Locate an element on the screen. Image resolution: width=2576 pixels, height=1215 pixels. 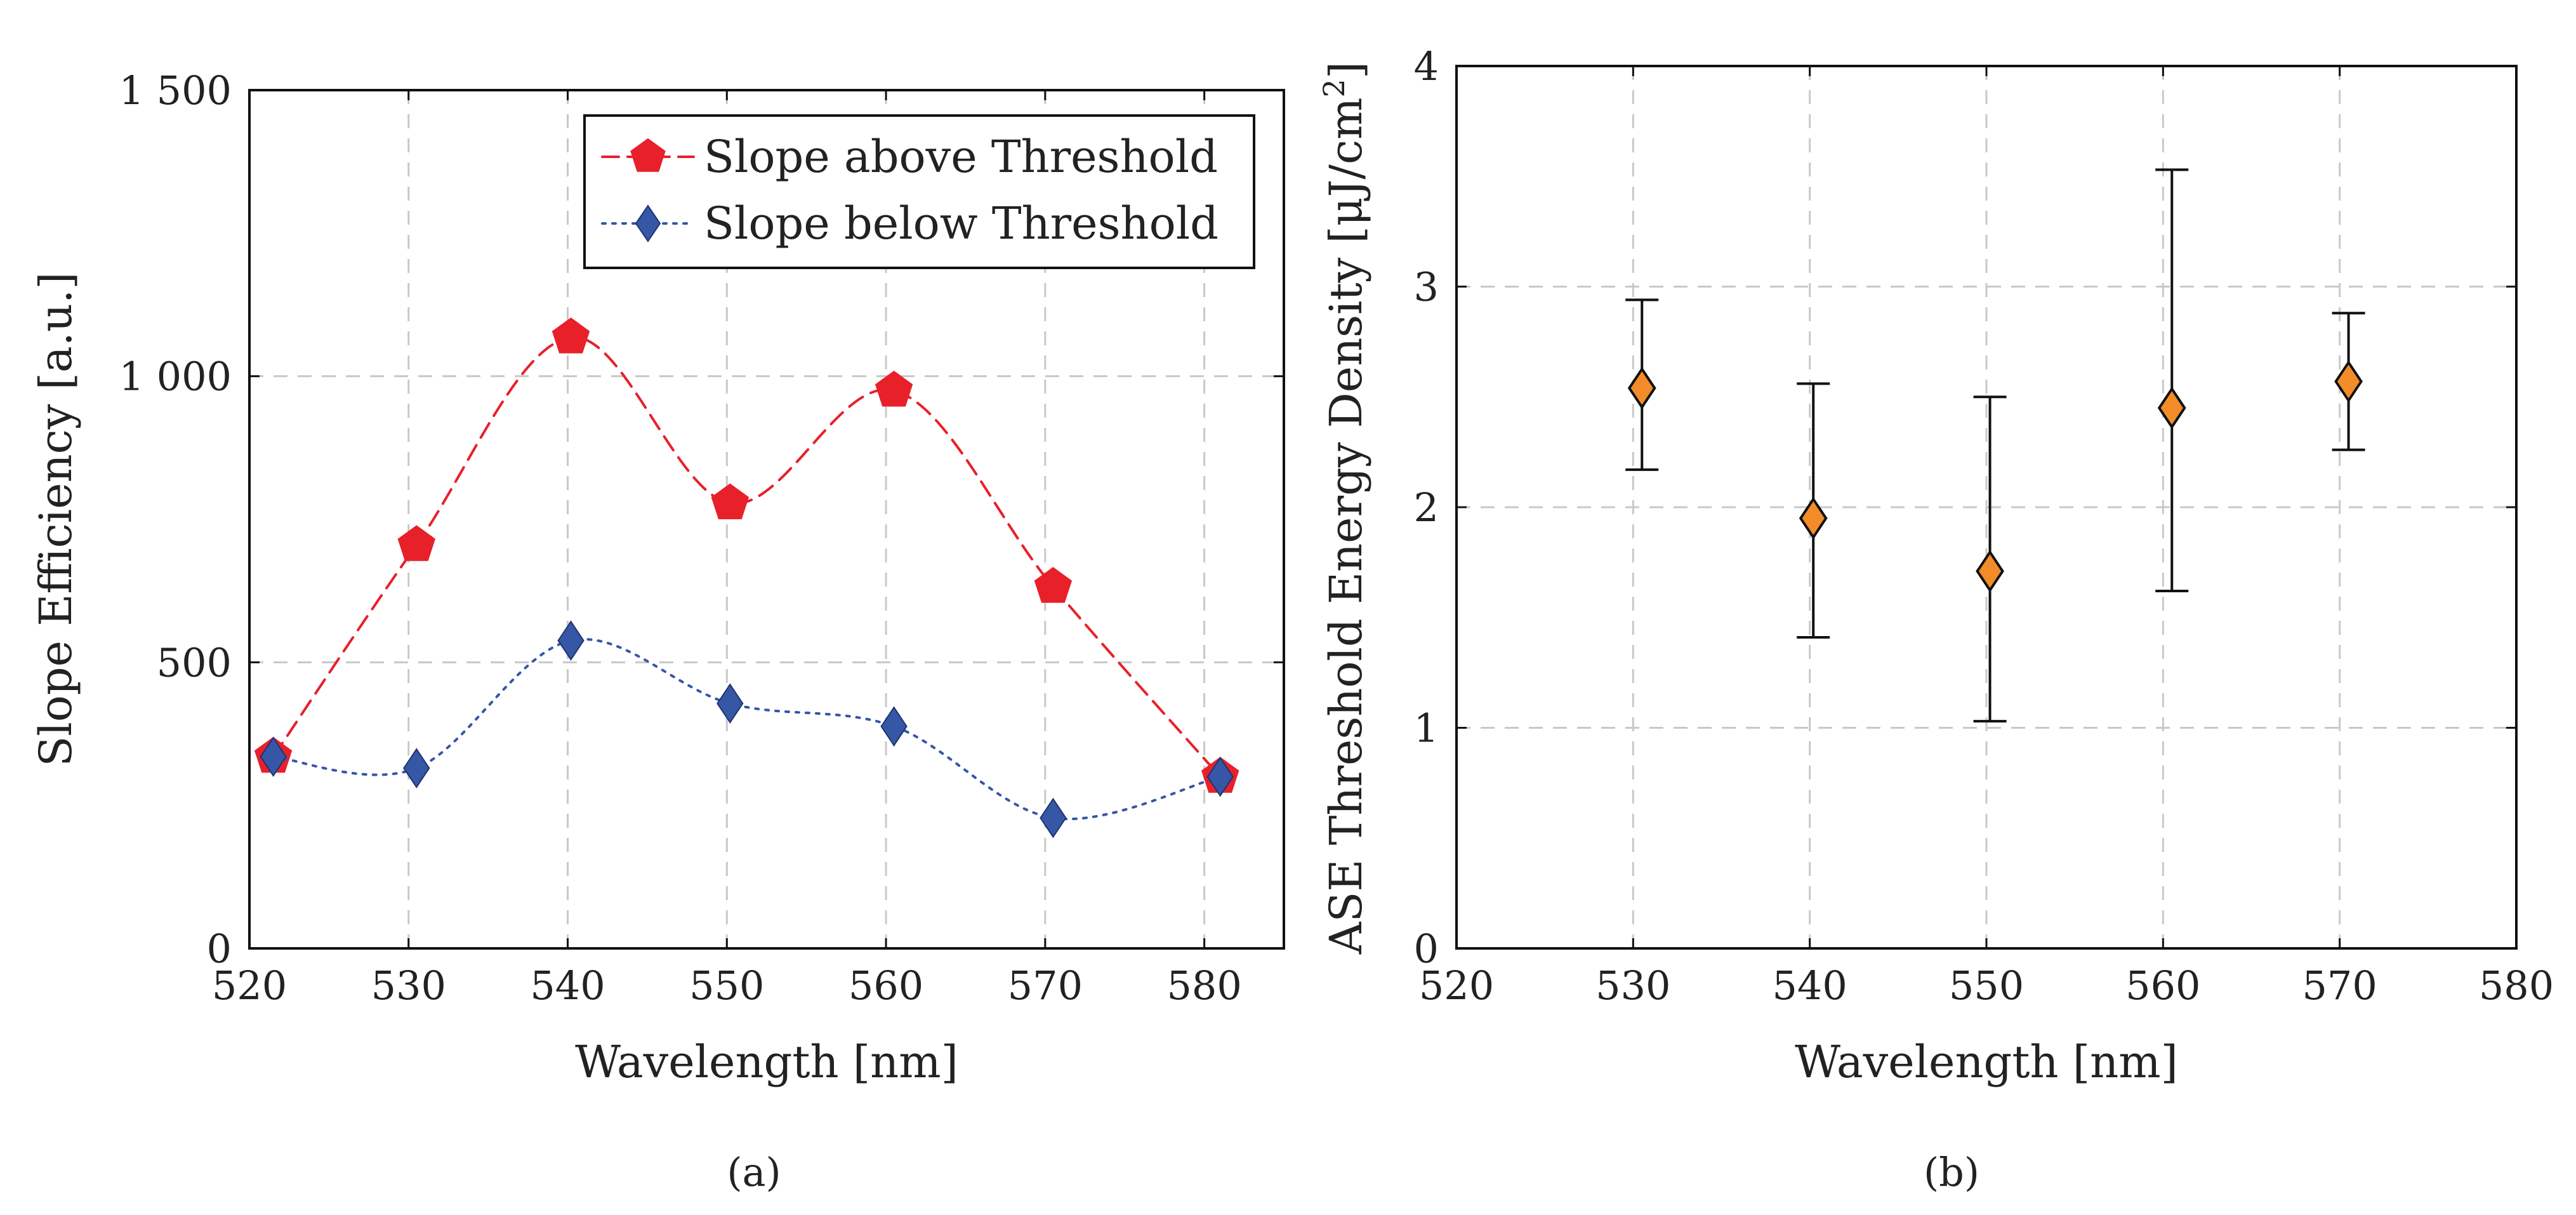
y-tick-label: 1 500 is located at coordinates (175, 90).